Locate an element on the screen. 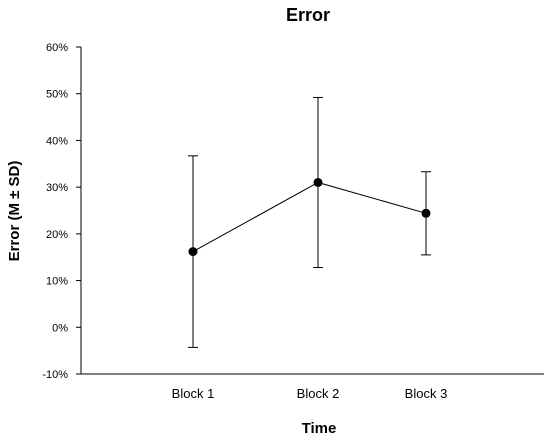 Image resolution: width=550 pixels, height=443 pixels. series-line is located at coordinates (309, 217).